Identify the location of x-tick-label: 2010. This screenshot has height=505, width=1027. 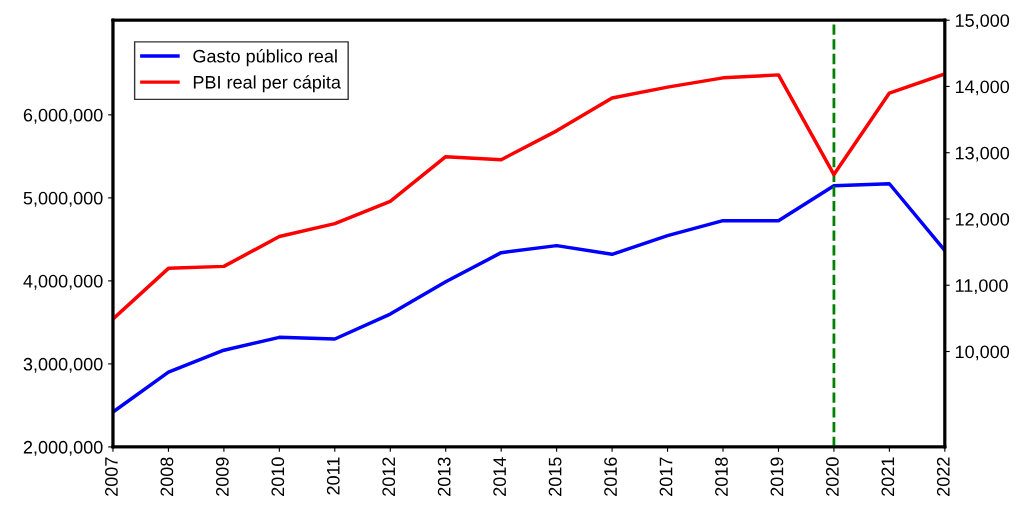
(278, 476).